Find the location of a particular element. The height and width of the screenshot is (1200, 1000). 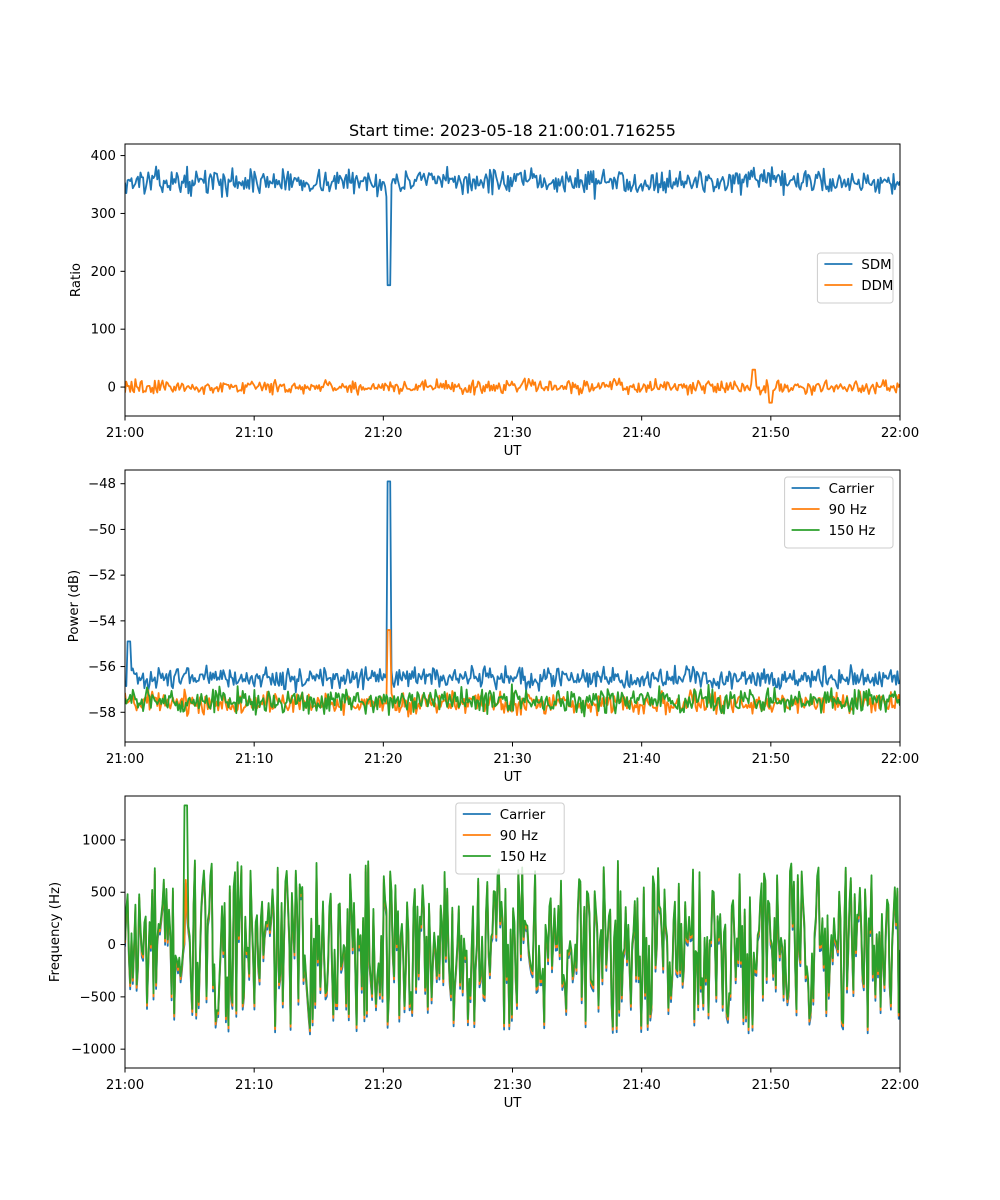

y-axis-label: Power (dB) is located at coordinates (74, 606).